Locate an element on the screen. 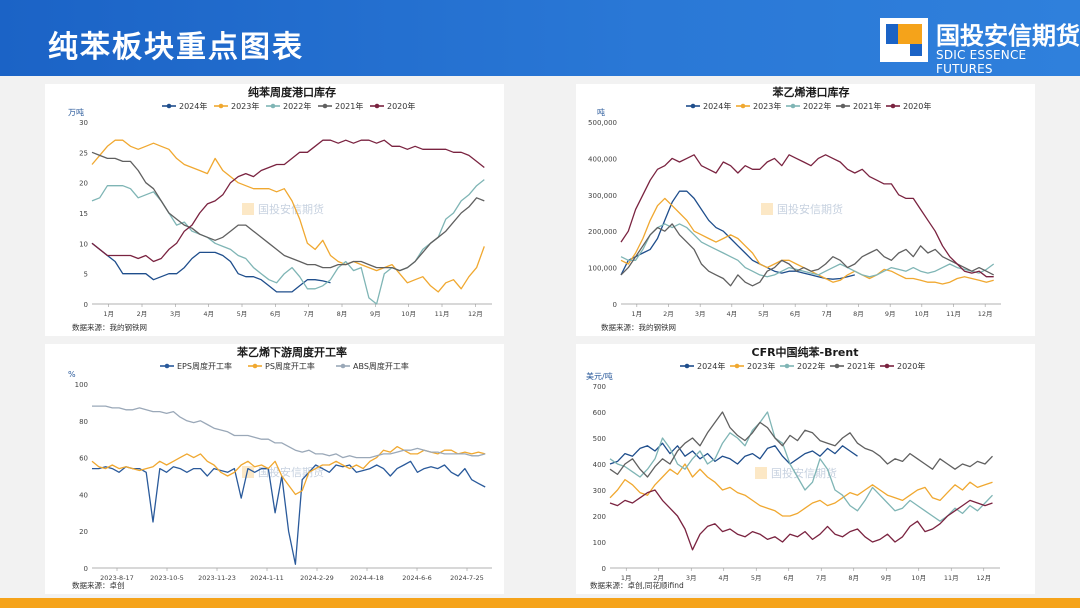  x-tick-label: 4月 is located at coordinates (208, 314).